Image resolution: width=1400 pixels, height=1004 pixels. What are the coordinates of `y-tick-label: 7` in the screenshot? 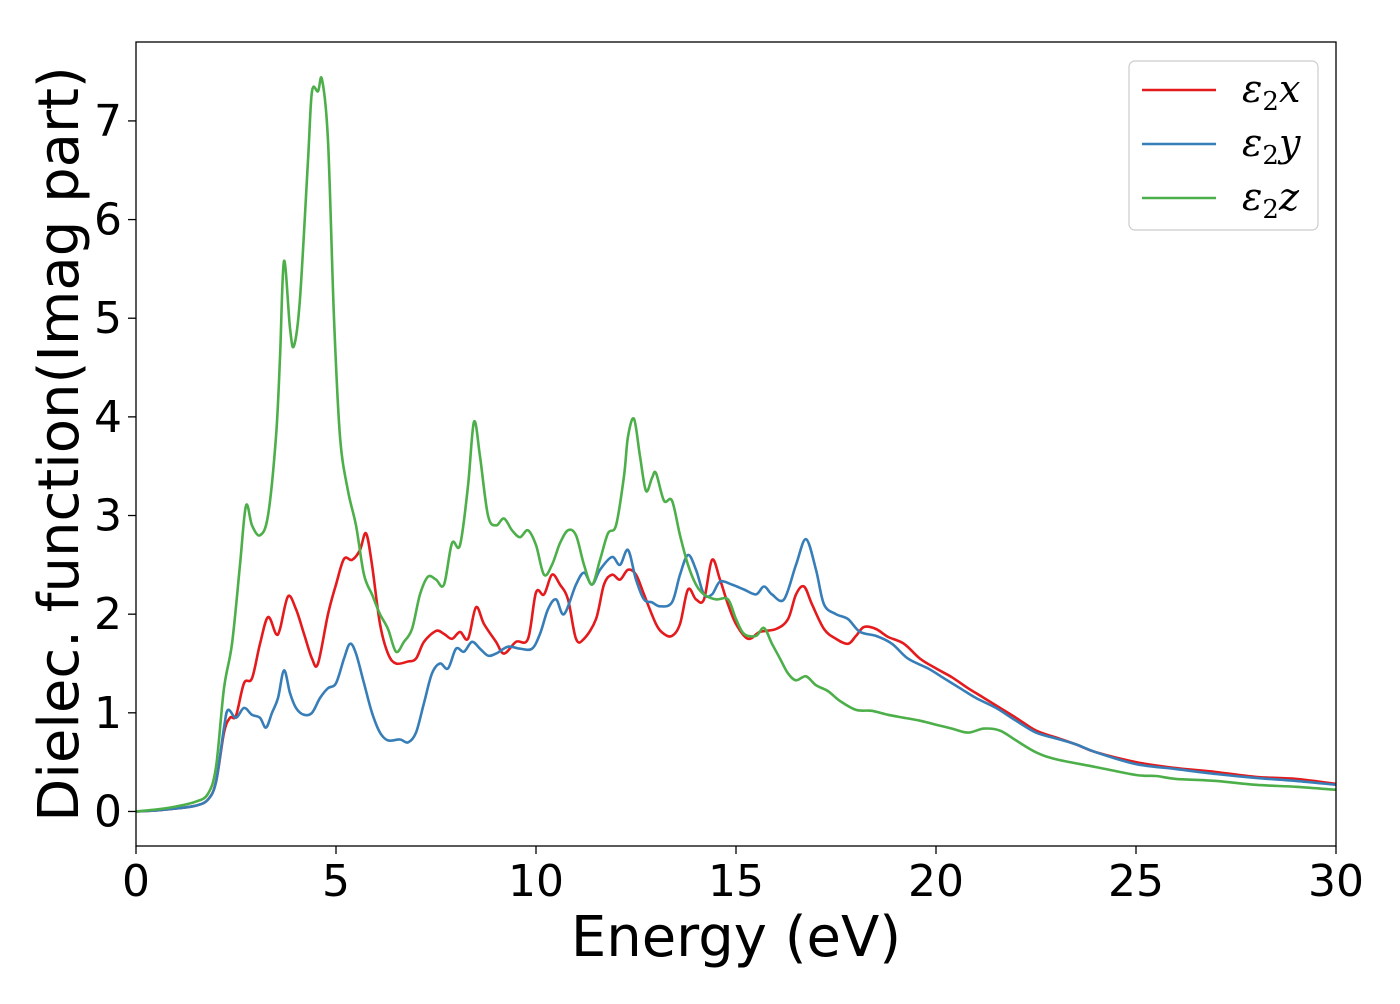 It's located at (108, 121).